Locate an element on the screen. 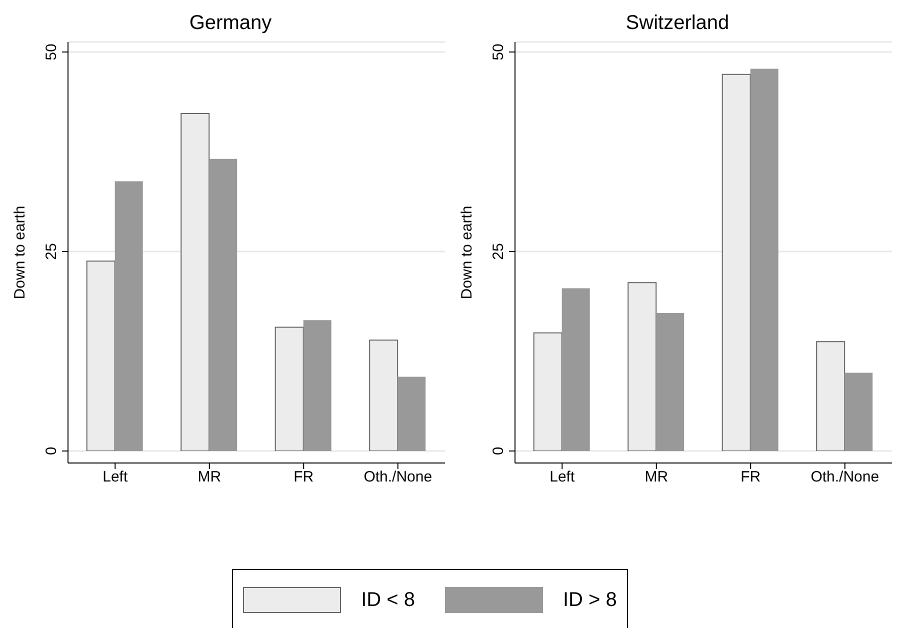 Image resolution: width=907 pixels, height=628 pixels. legend-label: ID < 8 is located at coordinates (388, 600).